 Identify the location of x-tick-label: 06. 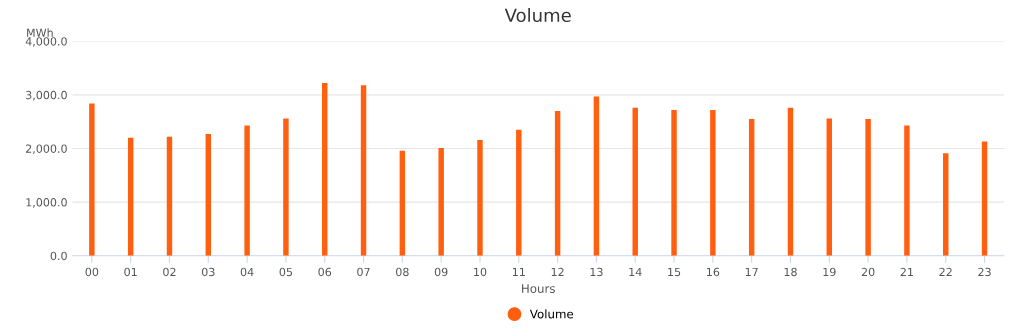
(325, 272).